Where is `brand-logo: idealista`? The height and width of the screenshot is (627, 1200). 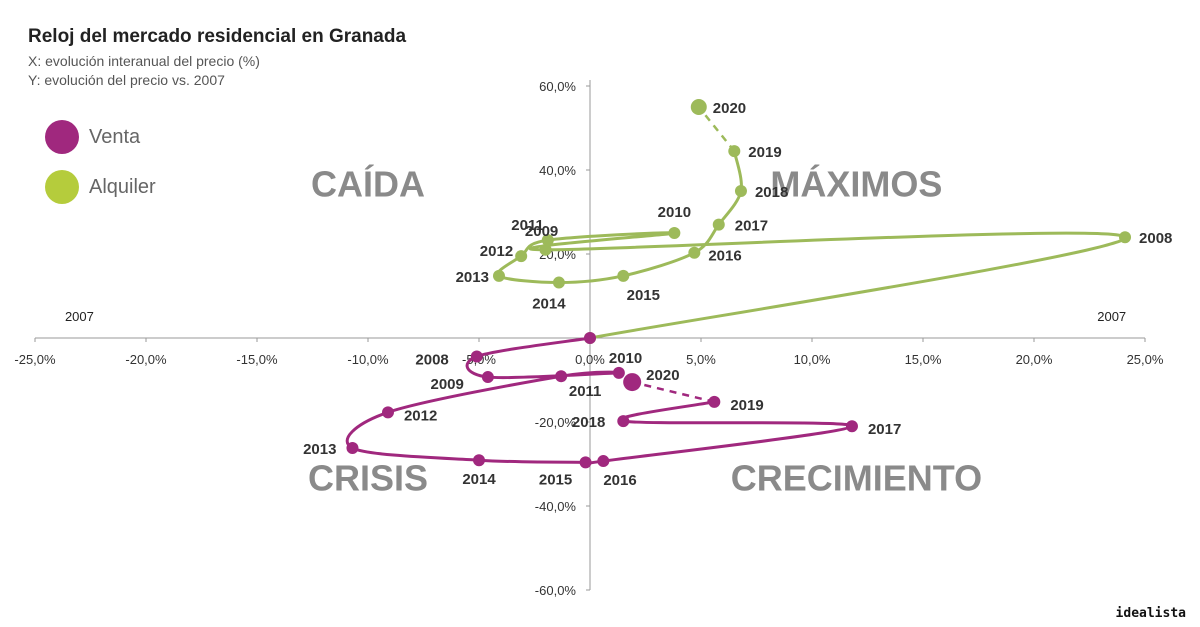
brand-logo: idealista is located at coordinates (1150, 613).